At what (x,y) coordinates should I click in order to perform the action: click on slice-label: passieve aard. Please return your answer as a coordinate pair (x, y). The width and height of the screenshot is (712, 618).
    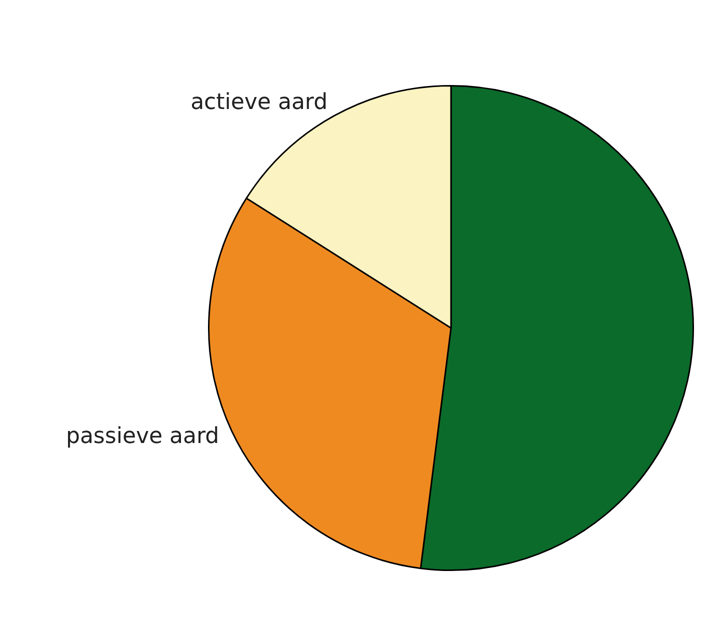
    Looking at the image, I should click on (143, 436).